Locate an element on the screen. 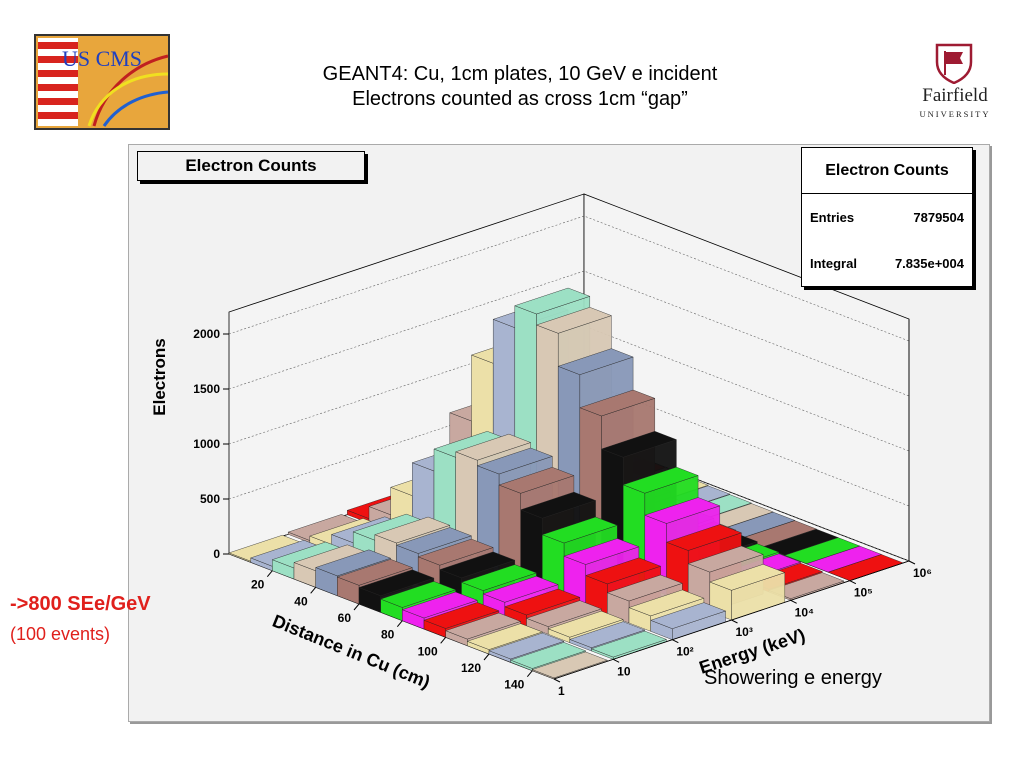  shield-icon is located at coordinates (954, 63).